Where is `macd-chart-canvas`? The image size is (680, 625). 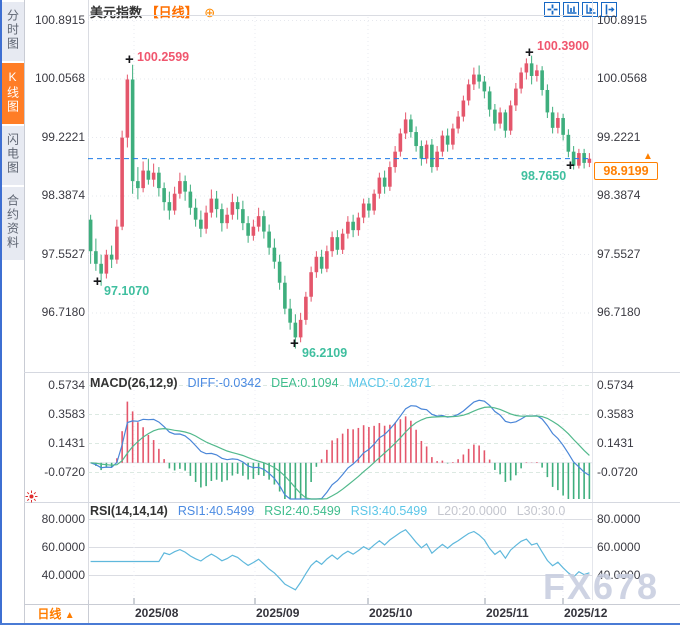 macd-chart-canvas is located at coordinates (340, 439).